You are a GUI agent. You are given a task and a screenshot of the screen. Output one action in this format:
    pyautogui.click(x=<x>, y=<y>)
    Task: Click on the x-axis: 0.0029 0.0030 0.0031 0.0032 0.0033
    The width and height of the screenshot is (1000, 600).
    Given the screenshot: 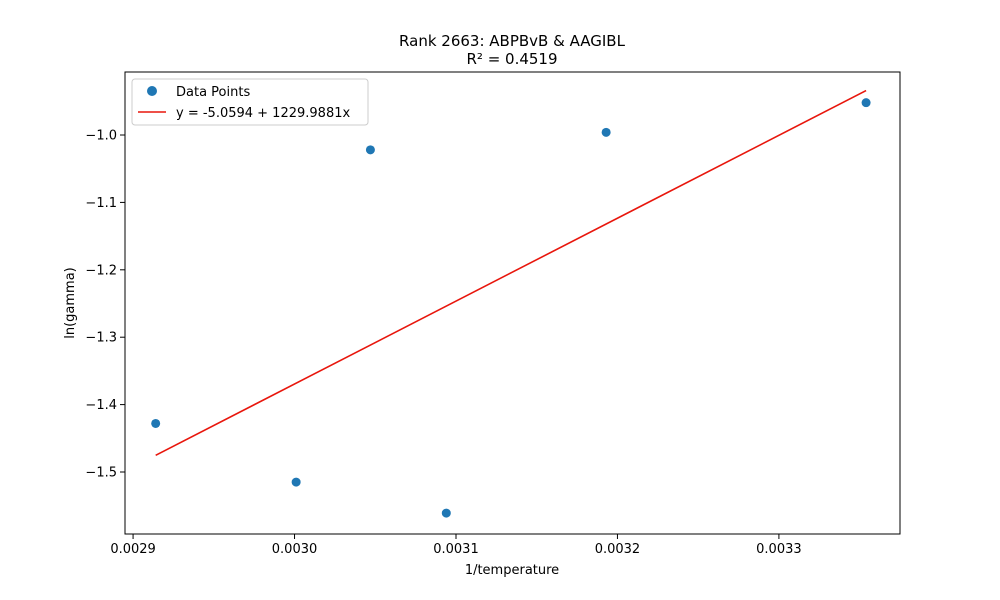 What is the action you would take?
    pyautogui.click(x=456, y=545)
    